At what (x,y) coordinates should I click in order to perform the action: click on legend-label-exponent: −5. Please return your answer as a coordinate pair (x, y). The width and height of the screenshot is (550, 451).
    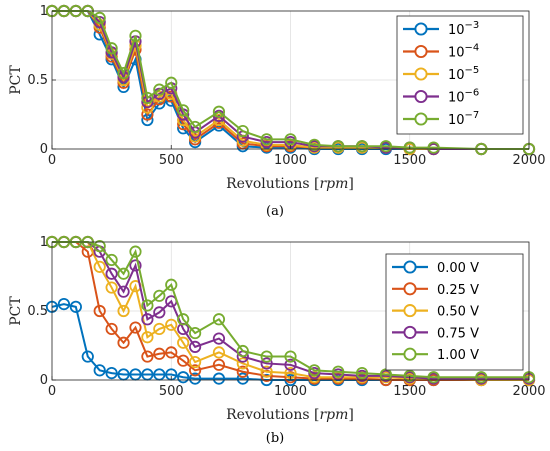
    Looking at the image, I should click on (472, 70).